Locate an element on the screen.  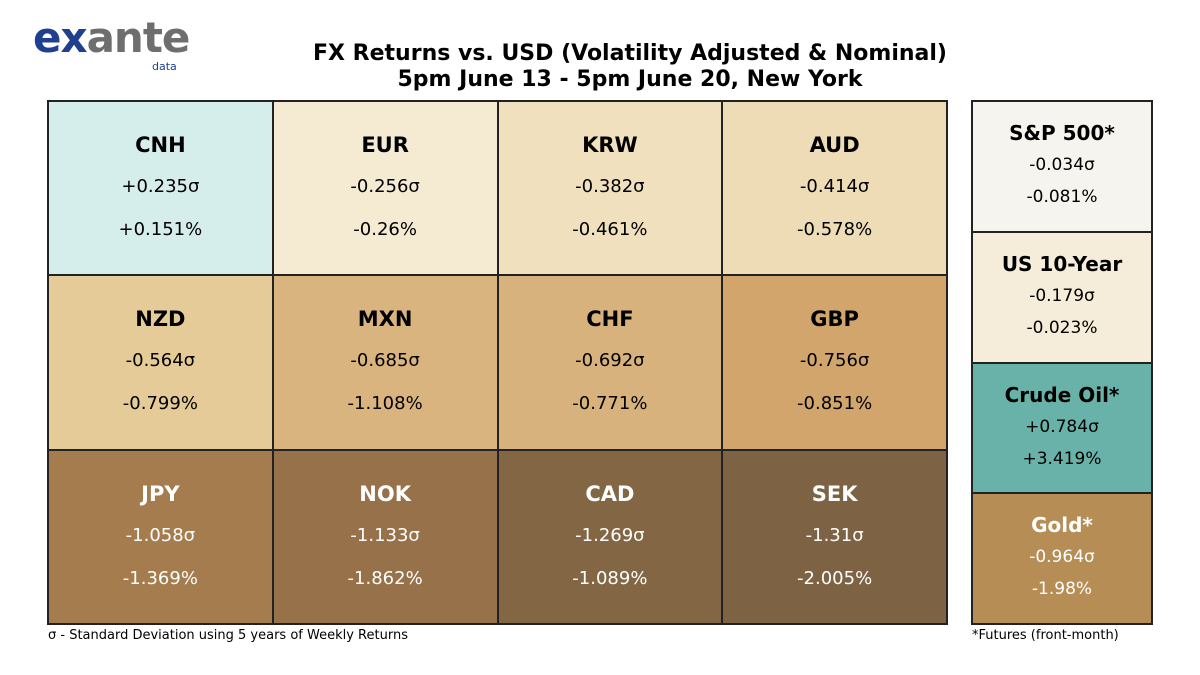
fx-cell-nominal: +0.151% is located at coordinates (160, 229).